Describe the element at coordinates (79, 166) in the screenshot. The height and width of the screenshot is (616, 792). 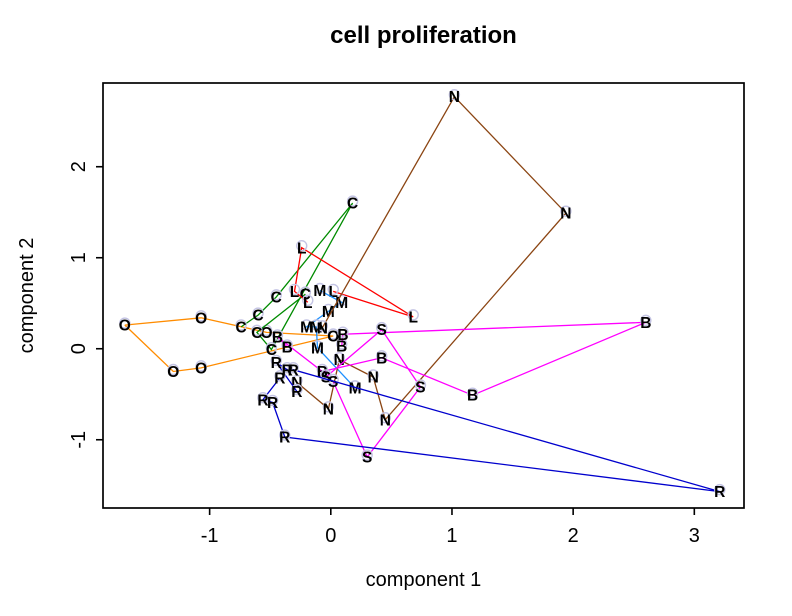
I see `y-tick-label: 2` at that location.